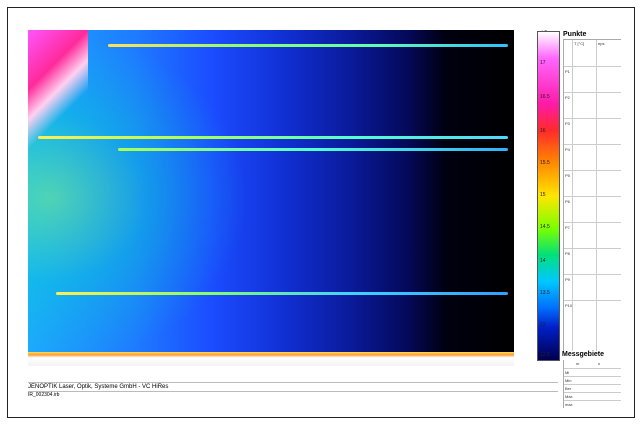 The image size is (643, 426). What do you see at coordinates (575, 34) in the screenshot?
I see `points-title: Punkte` at bounding box center [575, 34].